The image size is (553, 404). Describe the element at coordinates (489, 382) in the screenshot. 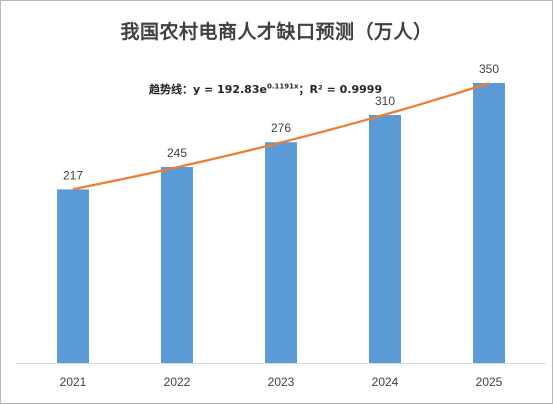

I see `x-tick-2025: 2025` at that location.